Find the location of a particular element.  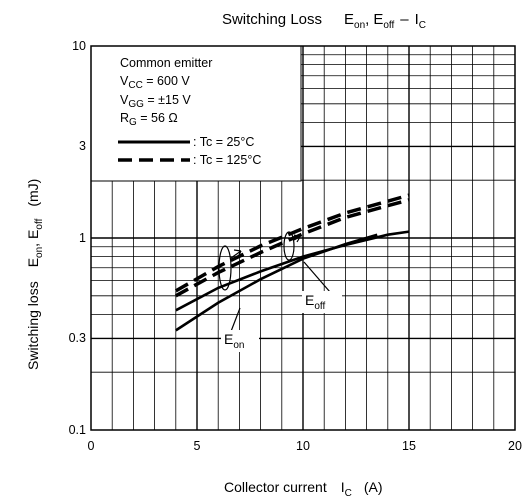

eon-label-leader is located at coordinates (235, 321).